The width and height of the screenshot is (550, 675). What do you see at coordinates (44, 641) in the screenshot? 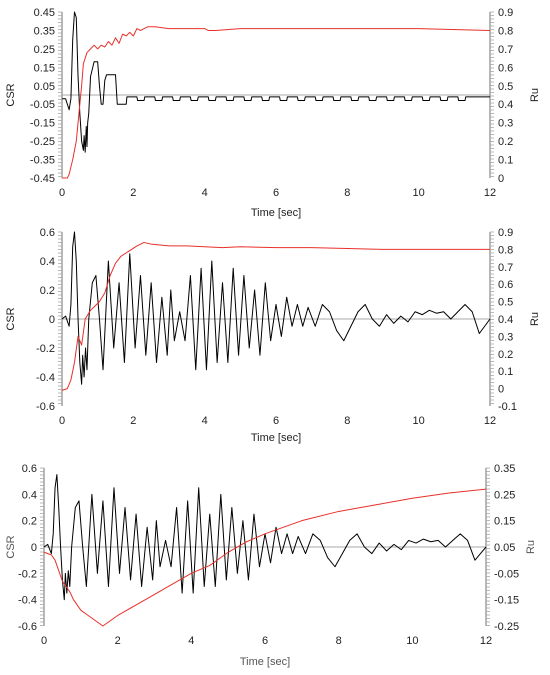
I see `chart-3-x-tick-label: 0` at bounding box center [44, 641].